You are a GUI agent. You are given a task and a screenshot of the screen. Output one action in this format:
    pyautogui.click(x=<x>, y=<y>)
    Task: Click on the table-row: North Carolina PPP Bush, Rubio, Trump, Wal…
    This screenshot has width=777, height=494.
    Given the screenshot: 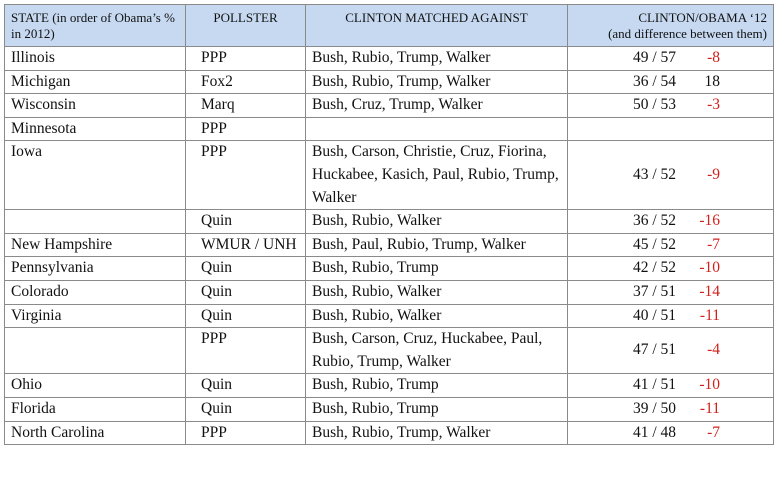 What is the action you would take?
    pyautogui.click(x=389, y=433)
    